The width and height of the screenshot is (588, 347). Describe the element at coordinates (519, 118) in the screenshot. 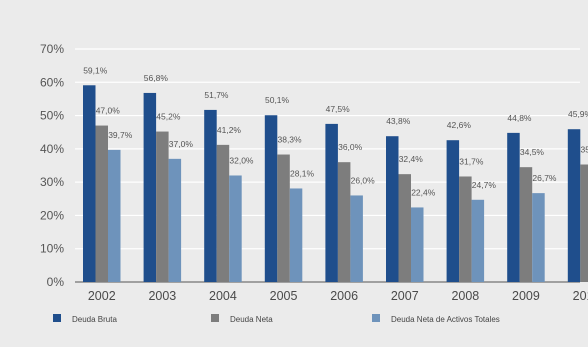

I see `data-label: 44,8%` at that location.